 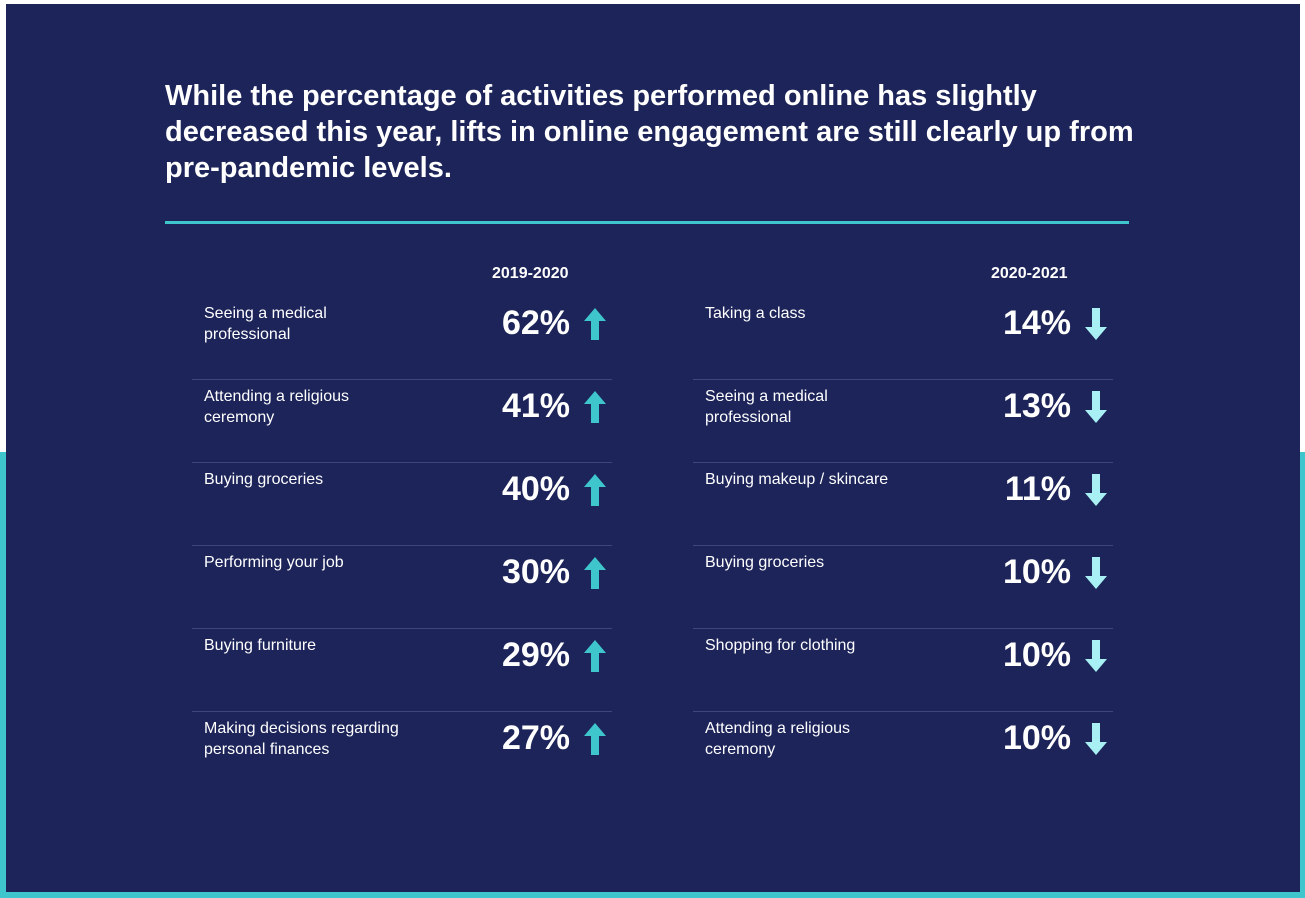 What do you see at coordinates (903, 338) in the screenshot?
I see `table-row: Taking a class 14%` at bounding box center [903, 338].